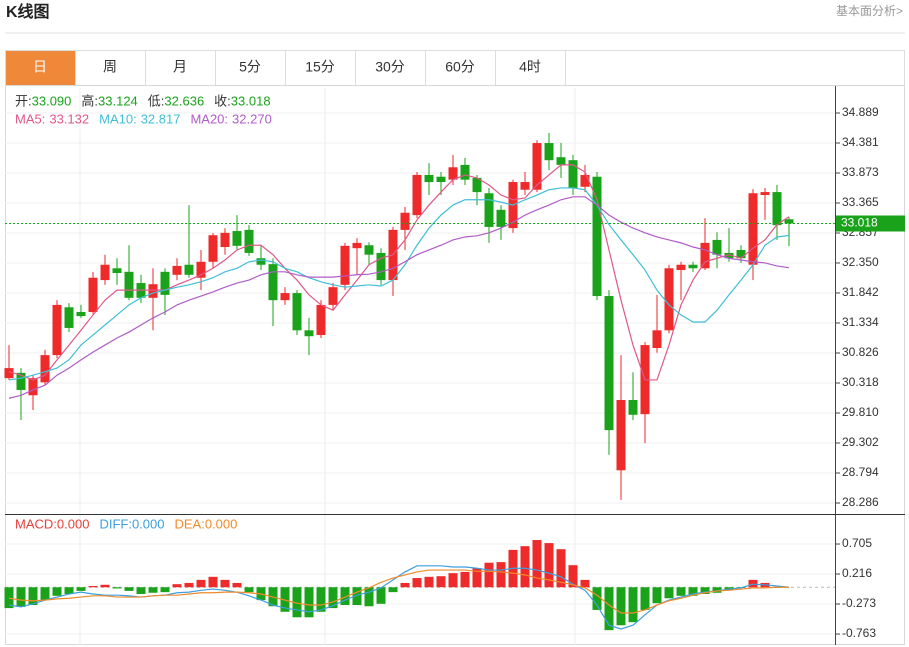  I want to click on tab: 60分, so click(460, 68).